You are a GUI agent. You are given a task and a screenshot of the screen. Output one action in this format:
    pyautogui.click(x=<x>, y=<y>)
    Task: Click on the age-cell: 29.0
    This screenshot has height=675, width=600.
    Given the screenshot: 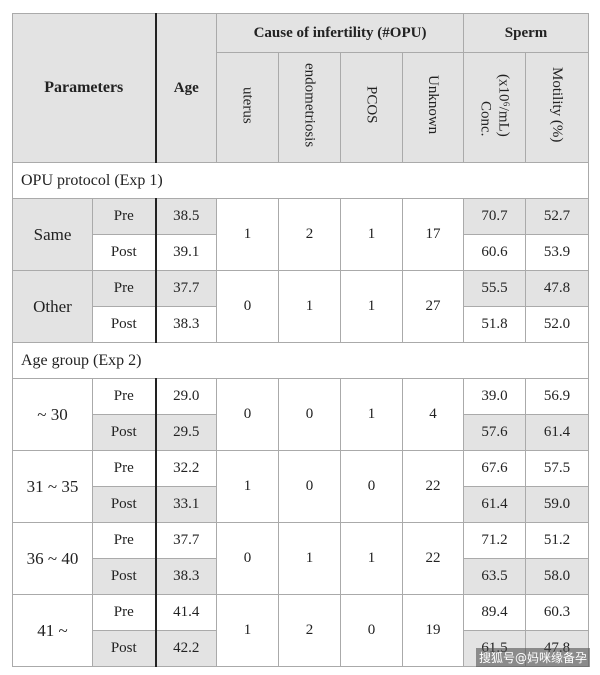 What is the action you would take?
    pyautogui.click(x=185, y=396)
    